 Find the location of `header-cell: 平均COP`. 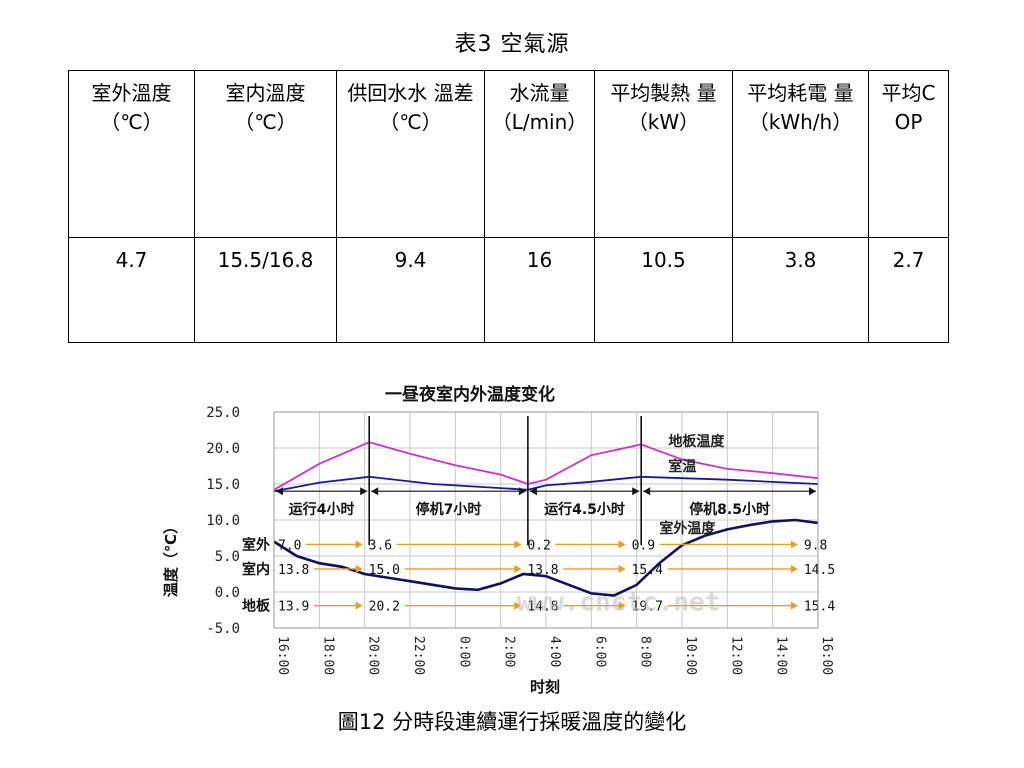

header-cell: 平均COP is located at coordinates (908, 154).